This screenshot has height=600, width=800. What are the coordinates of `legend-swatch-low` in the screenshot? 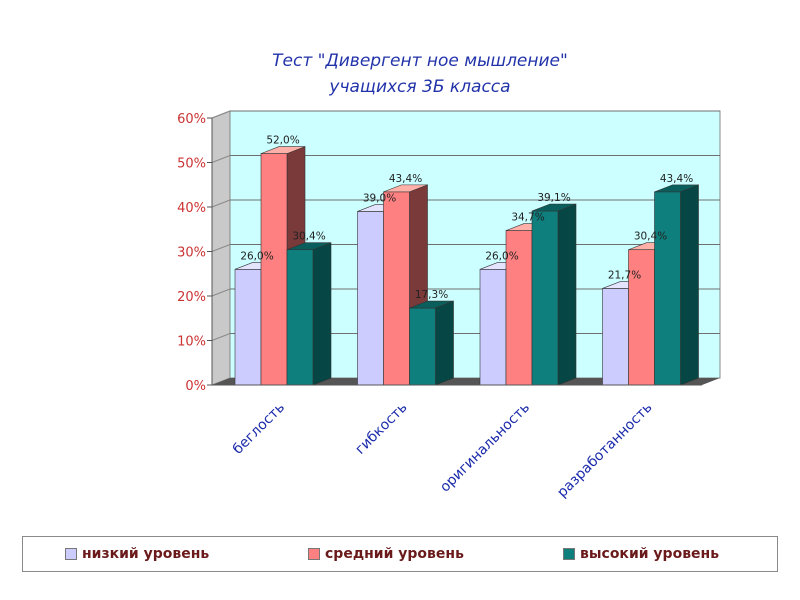 It's located at (71, 554).